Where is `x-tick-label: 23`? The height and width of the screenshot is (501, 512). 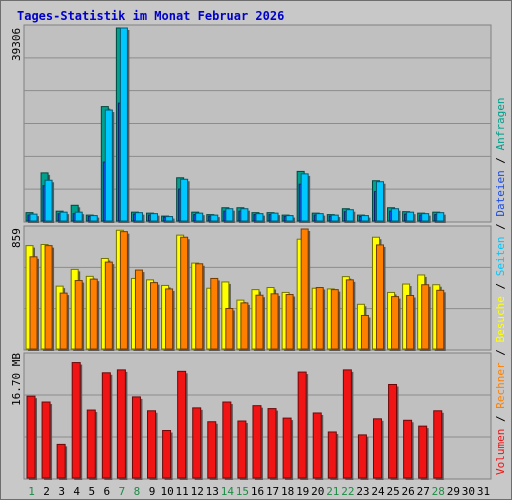
x-tick-label: 23 is located at coordinates (362, 491).